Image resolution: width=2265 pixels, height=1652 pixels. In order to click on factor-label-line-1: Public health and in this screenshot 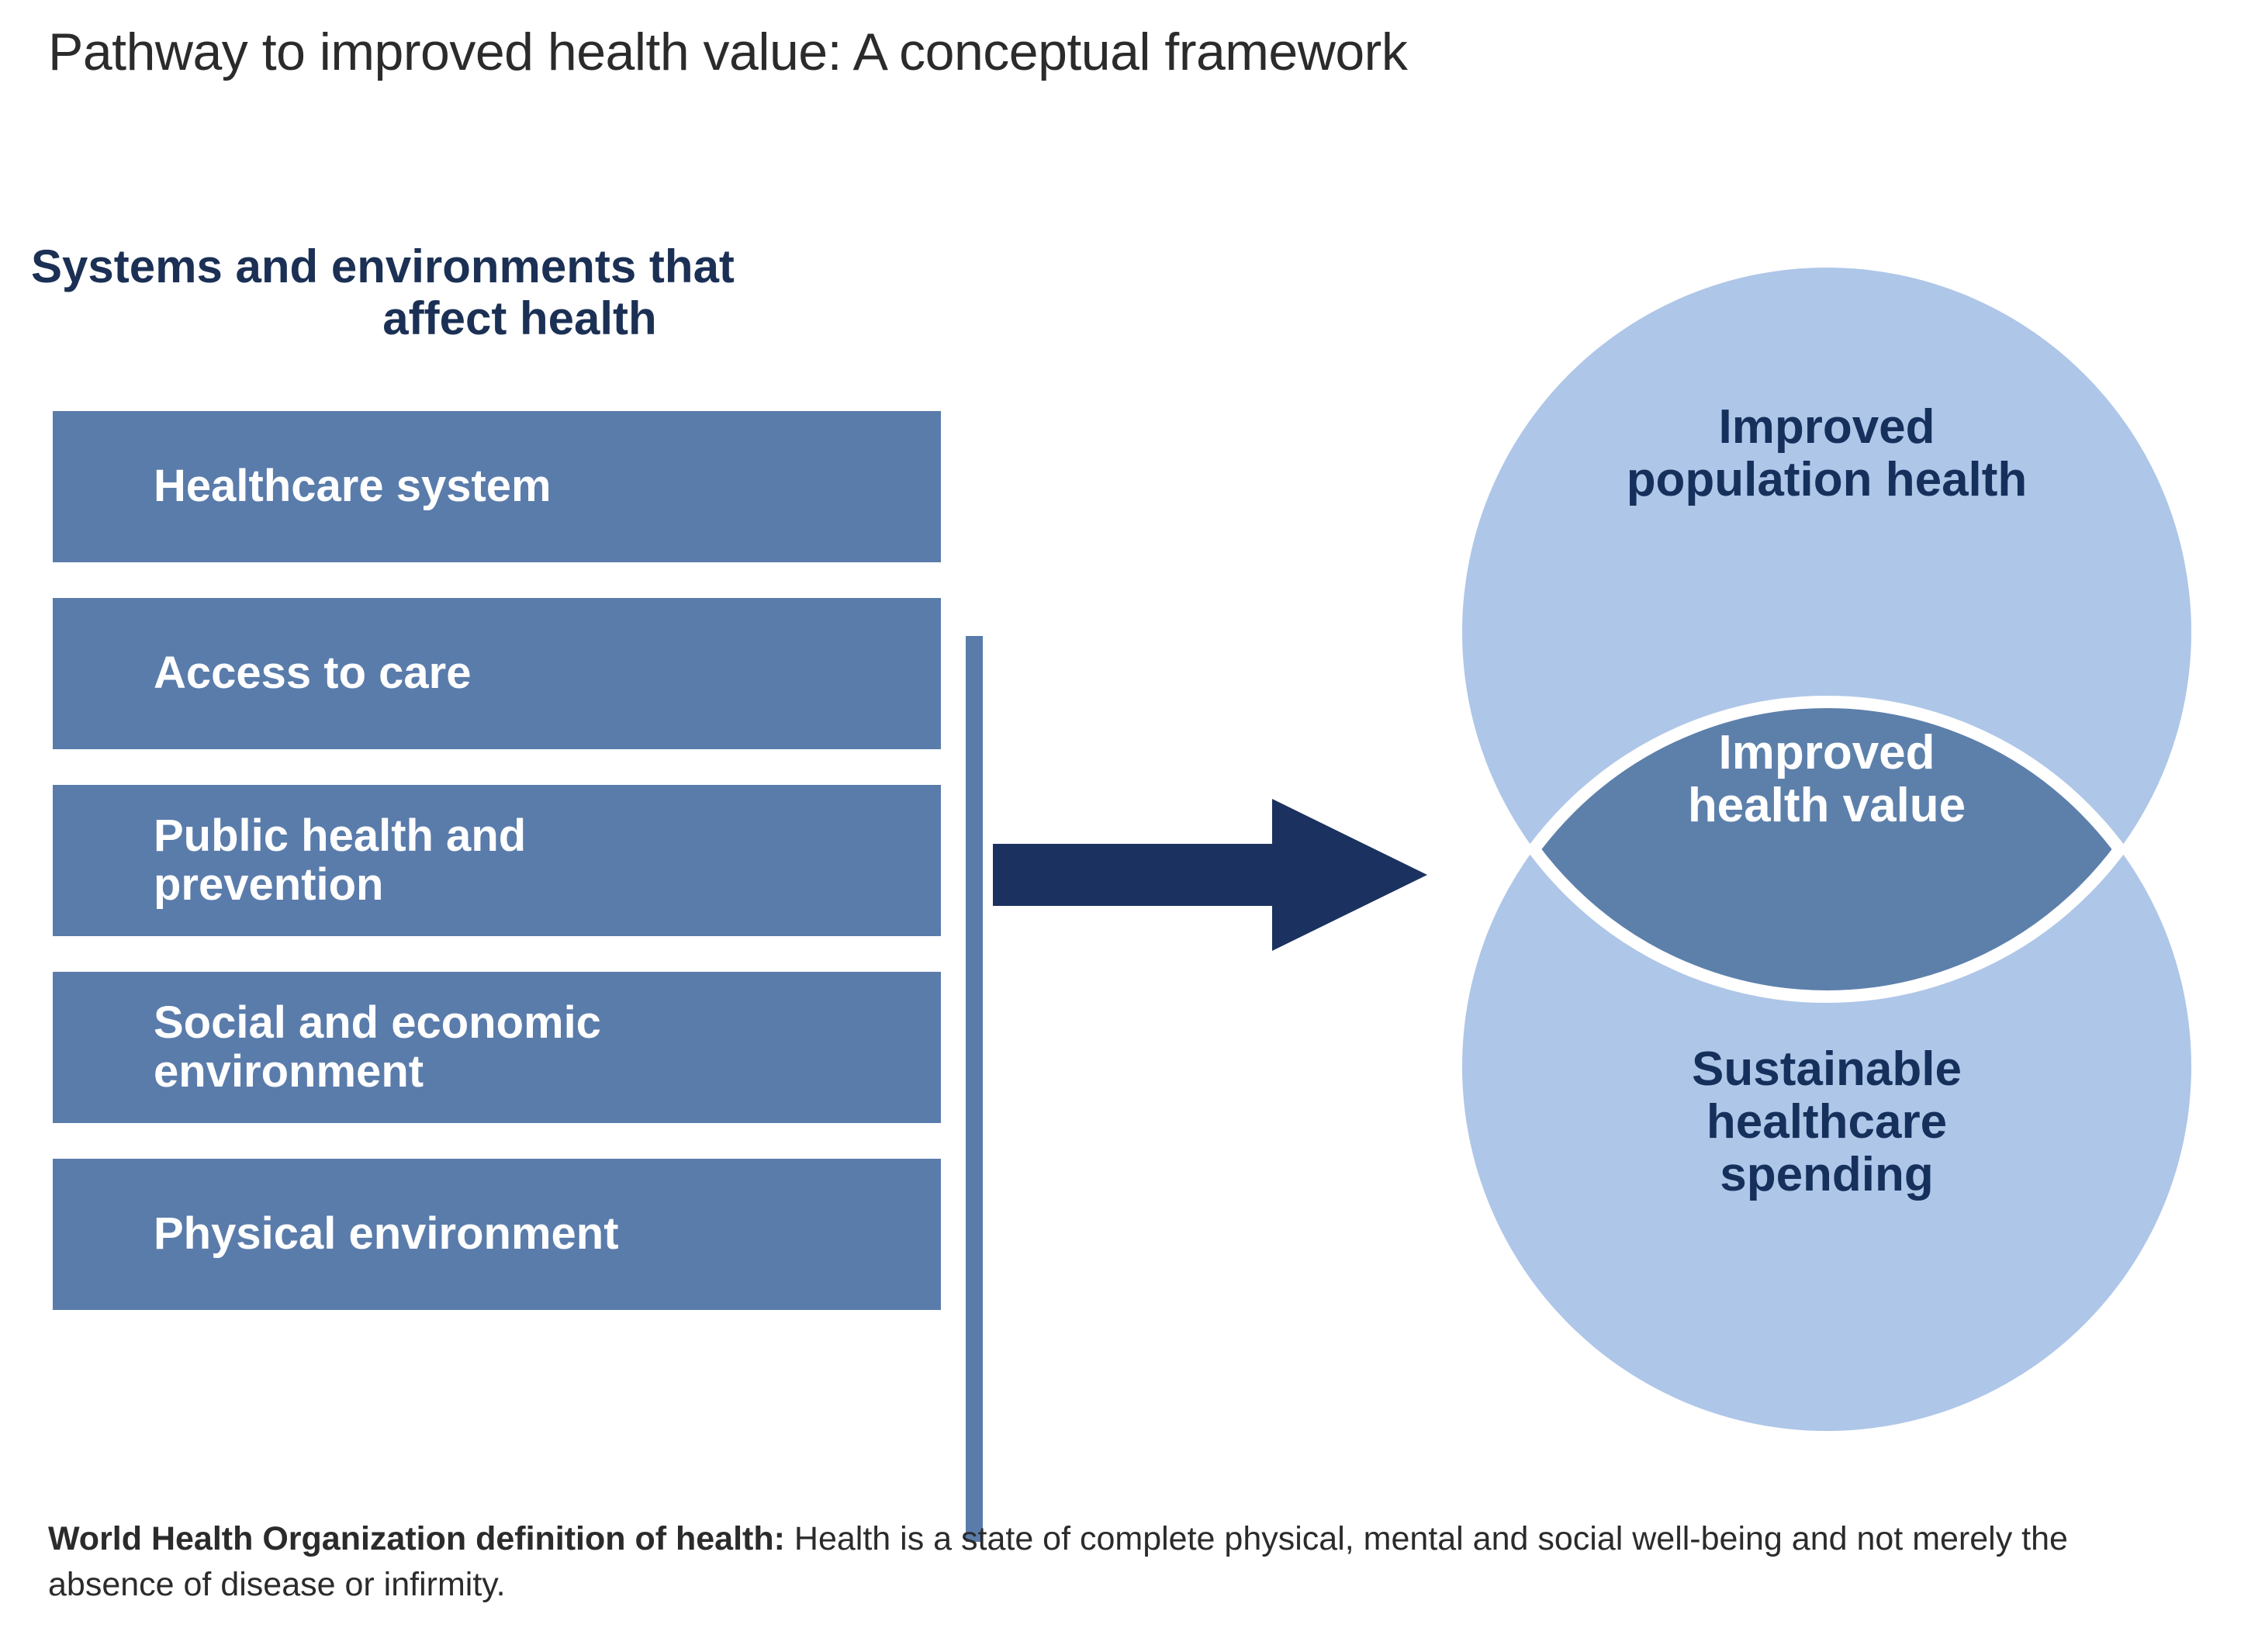, I will do `click(340, 836)`.